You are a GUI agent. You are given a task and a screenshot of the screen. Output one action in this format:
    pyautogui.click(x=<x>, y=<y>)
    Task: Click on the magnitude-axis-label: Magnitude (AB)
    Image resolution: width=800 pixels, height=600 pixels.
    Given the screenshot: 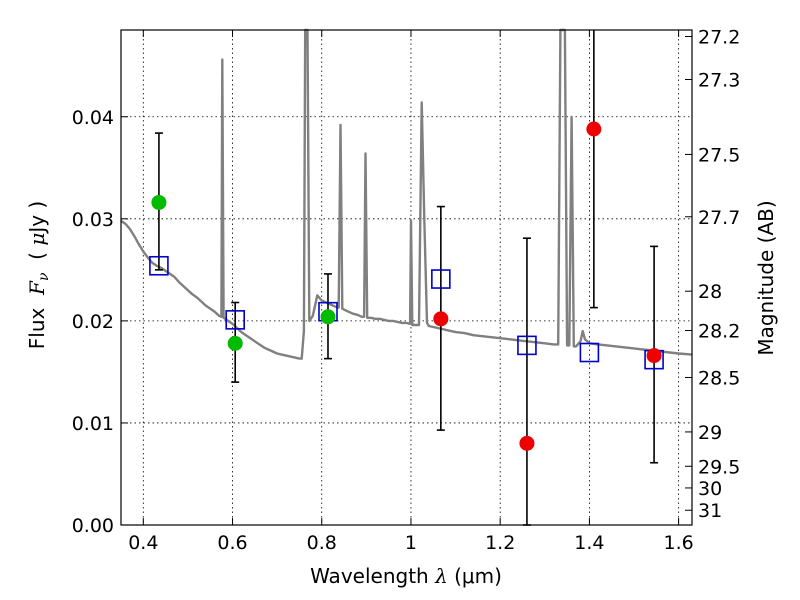 What is the action you would take?
    pyautogui.click(x=766, y=277)
    